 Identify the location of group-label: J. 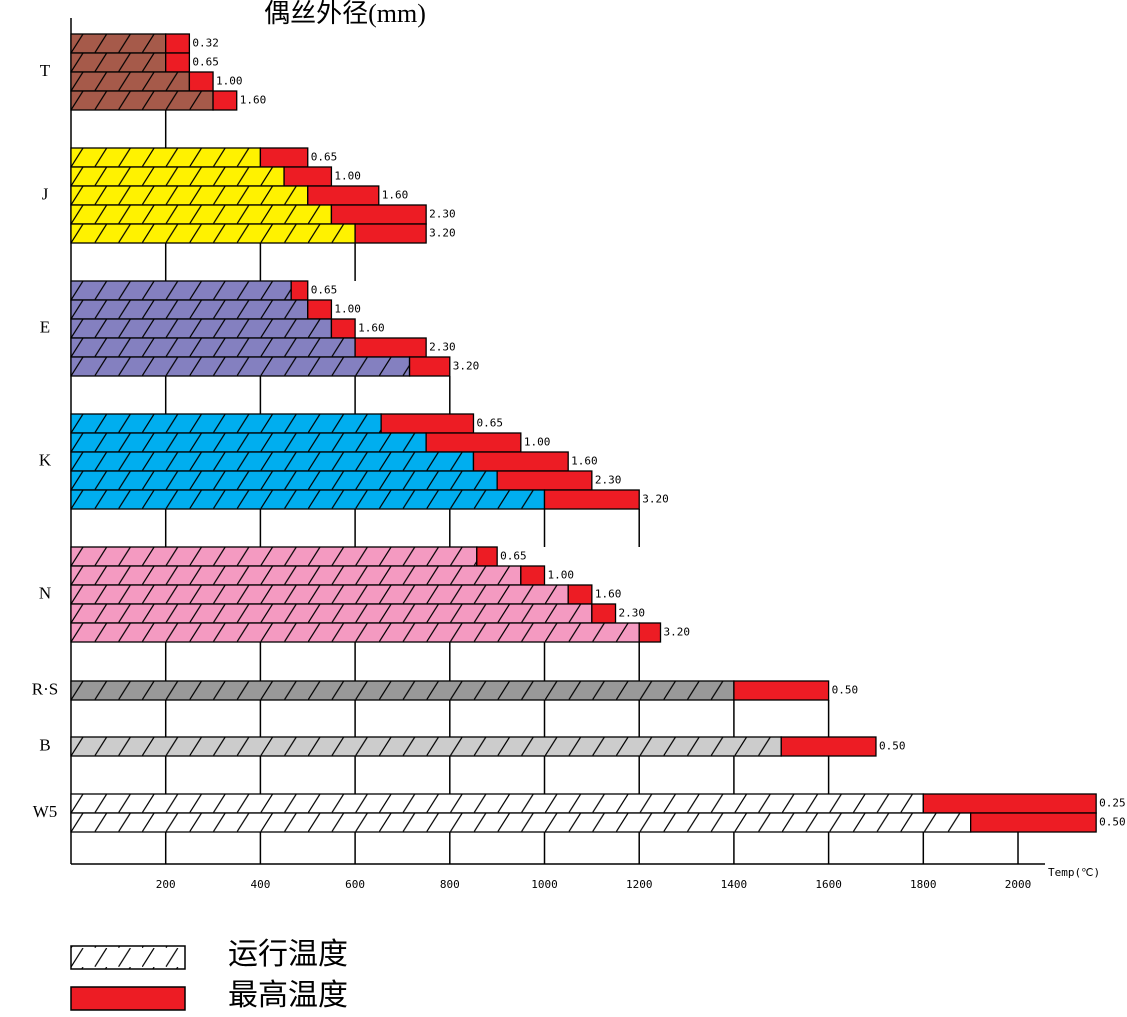
(45, 193).